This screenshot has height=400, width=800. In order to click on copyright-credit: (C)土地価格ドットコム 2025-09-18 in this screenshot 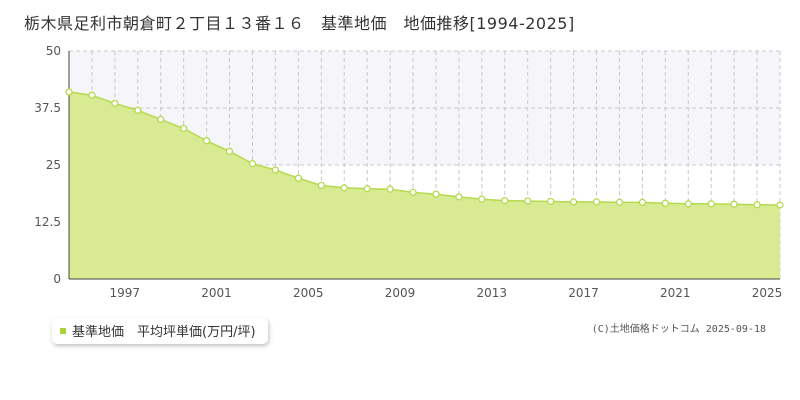, I will do `click(678, 329)`.